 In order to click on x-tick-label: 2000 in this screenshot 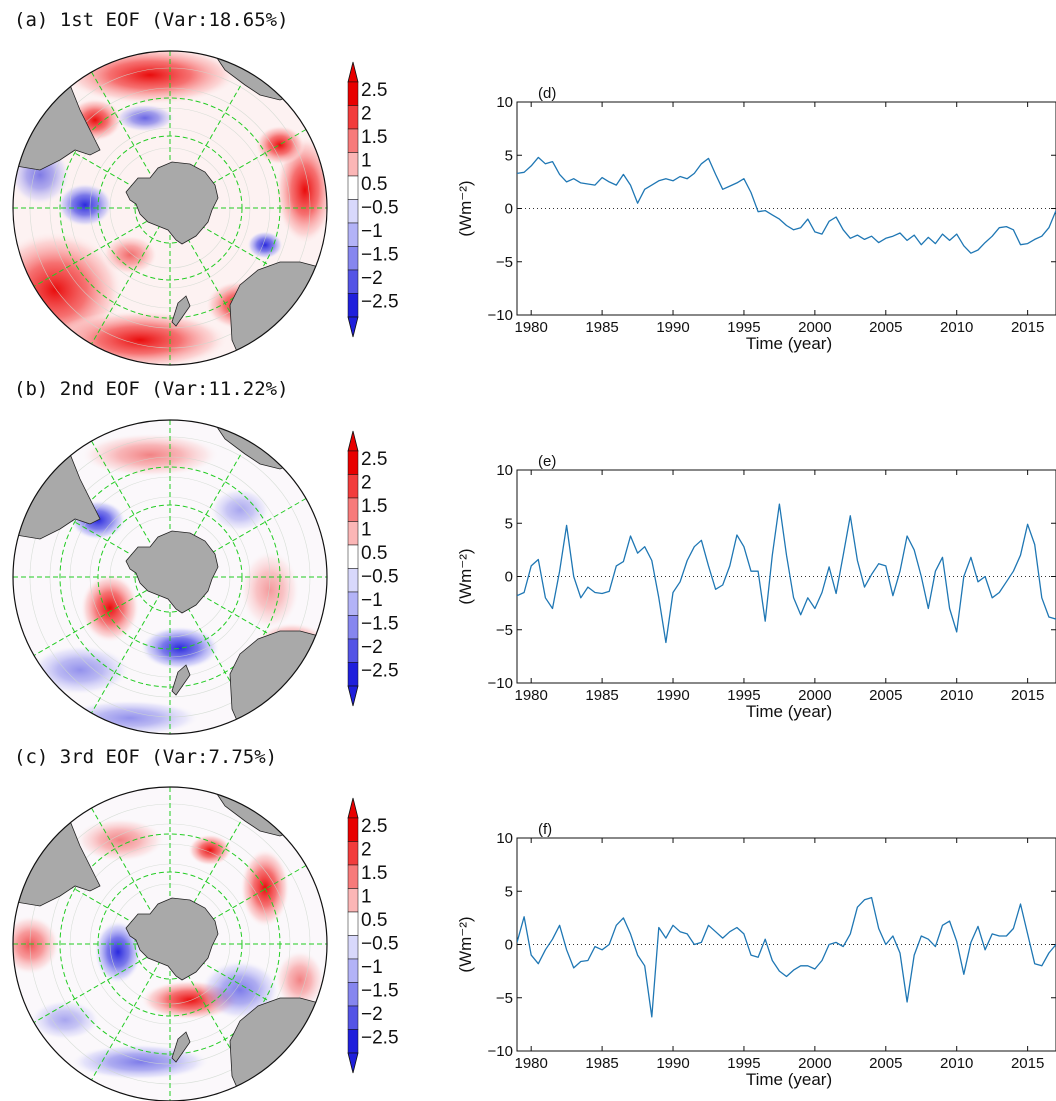, I will do `click(814, 1063)`.